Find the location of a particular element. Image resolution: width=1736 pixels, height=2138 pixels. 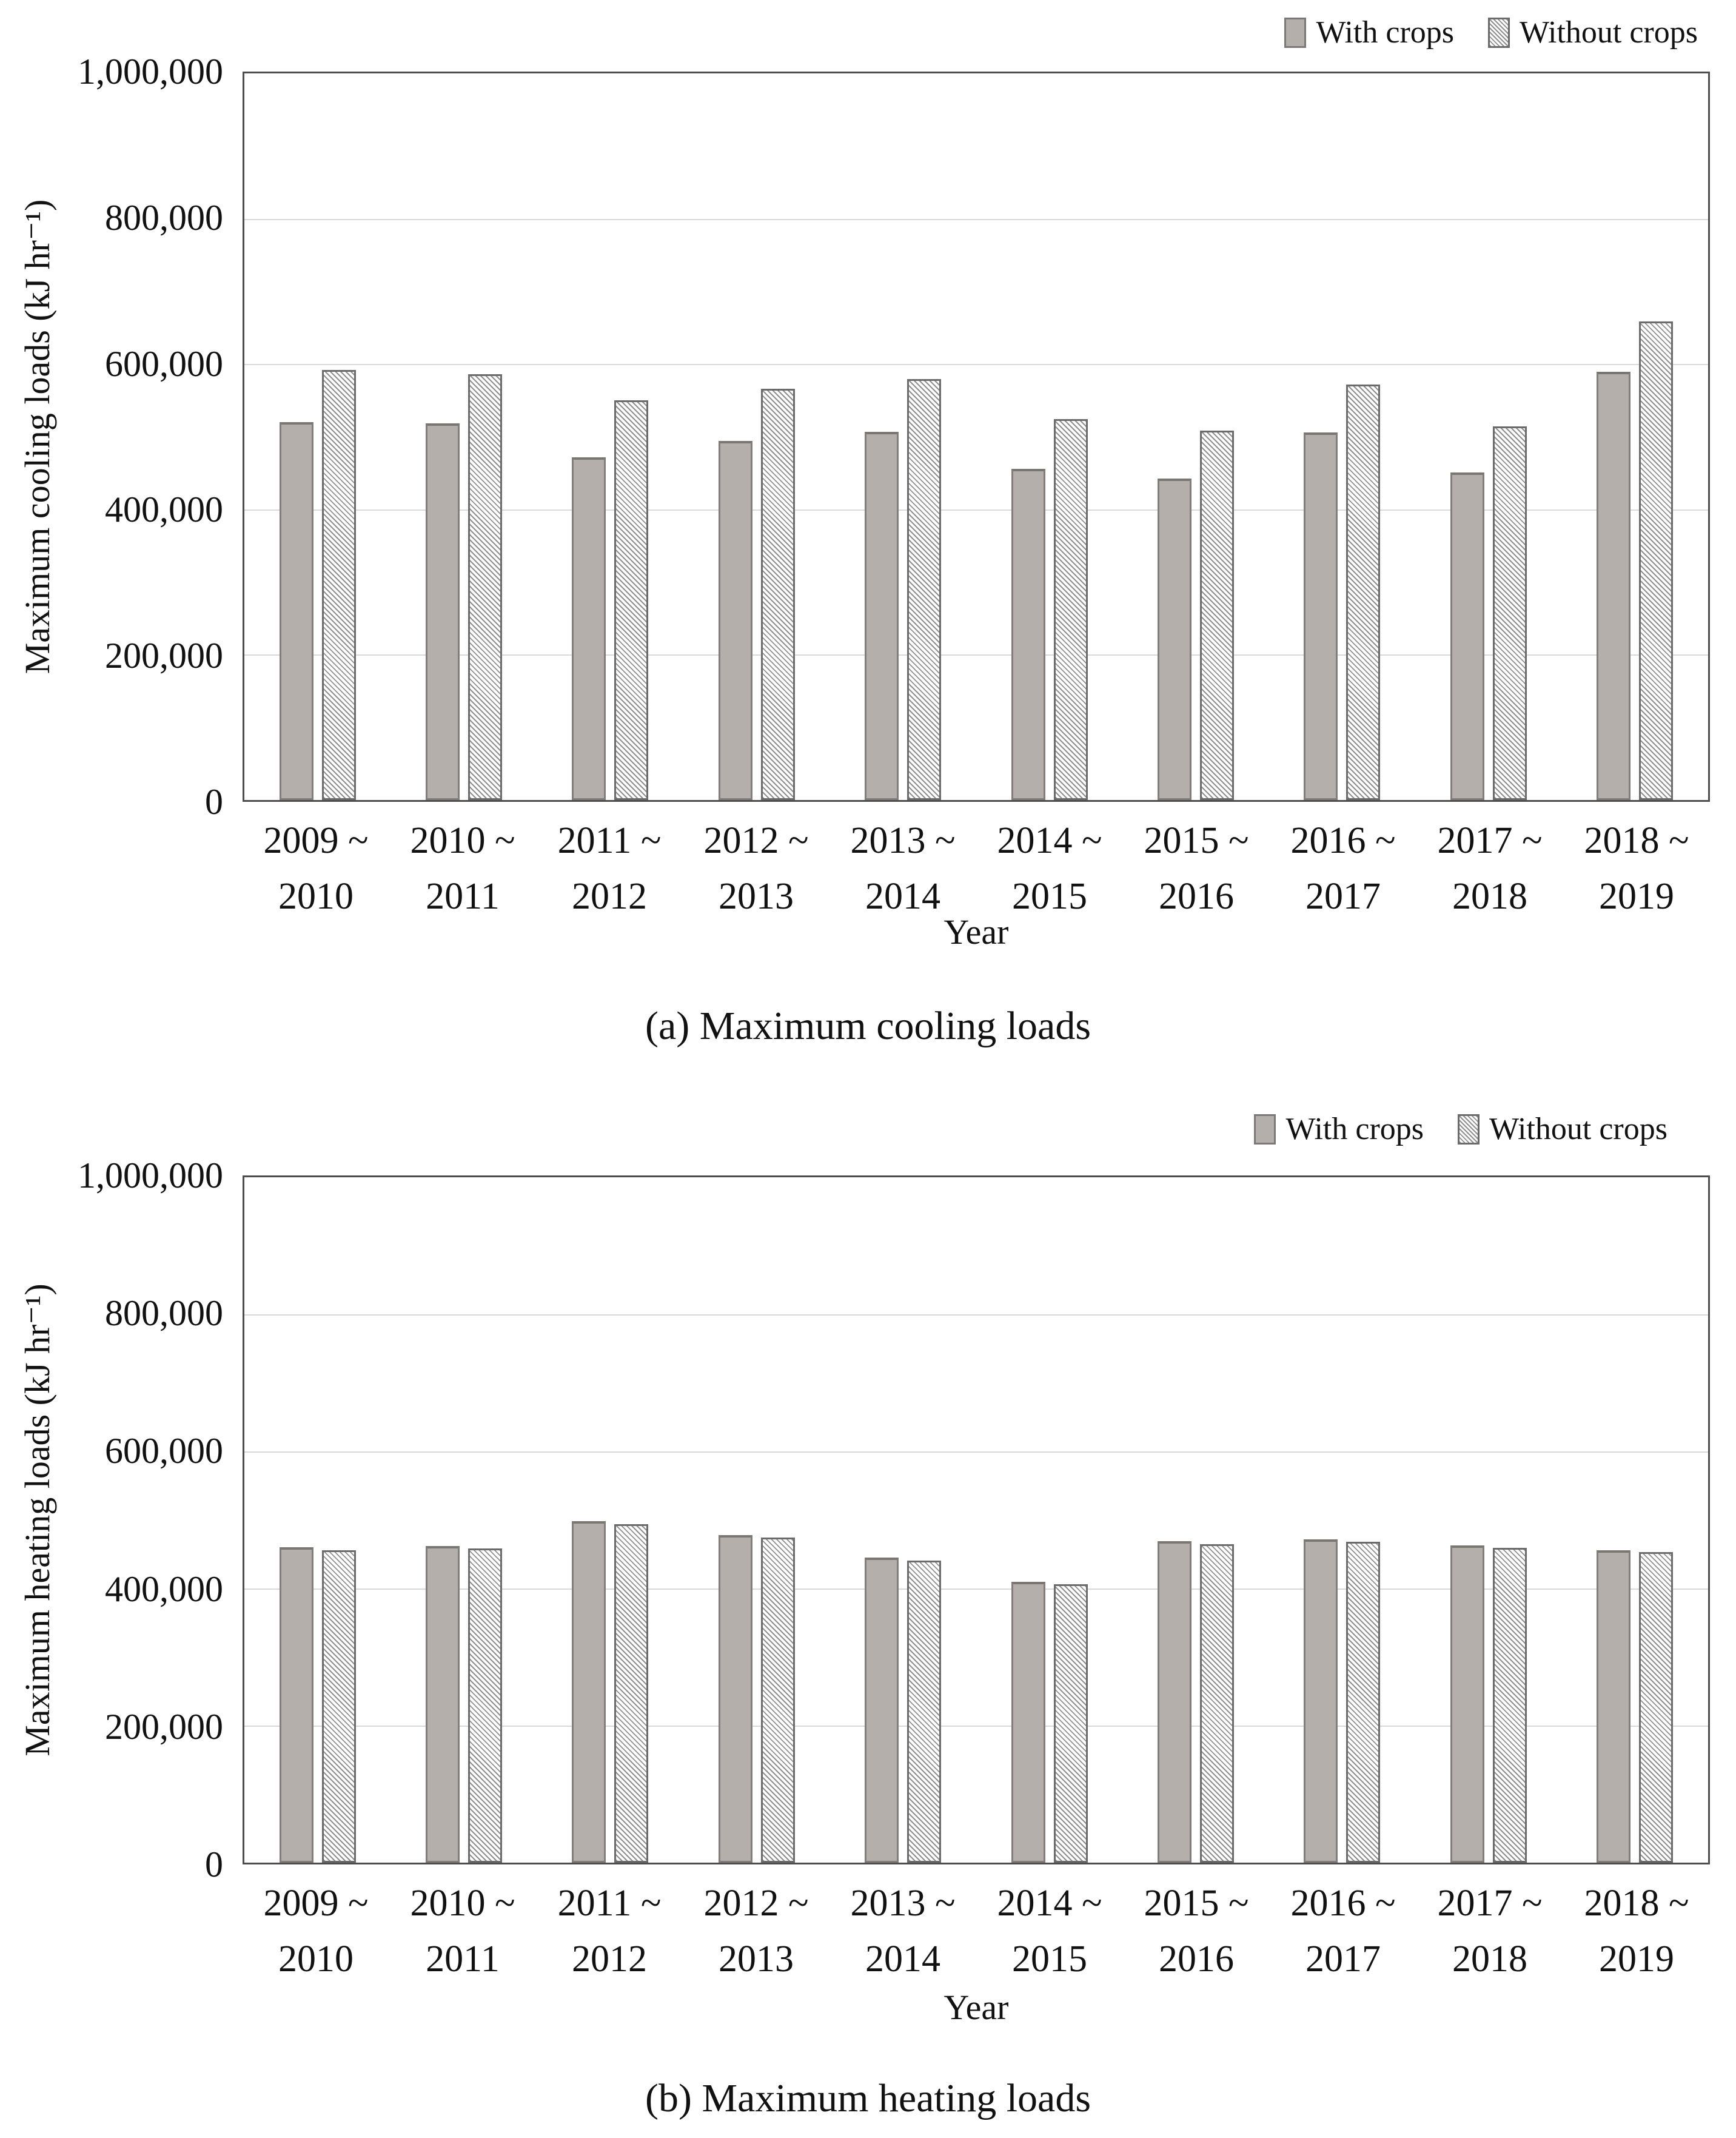

x-axis-label: 2012 ~ 2013 is located at coordinates (756, 1931).